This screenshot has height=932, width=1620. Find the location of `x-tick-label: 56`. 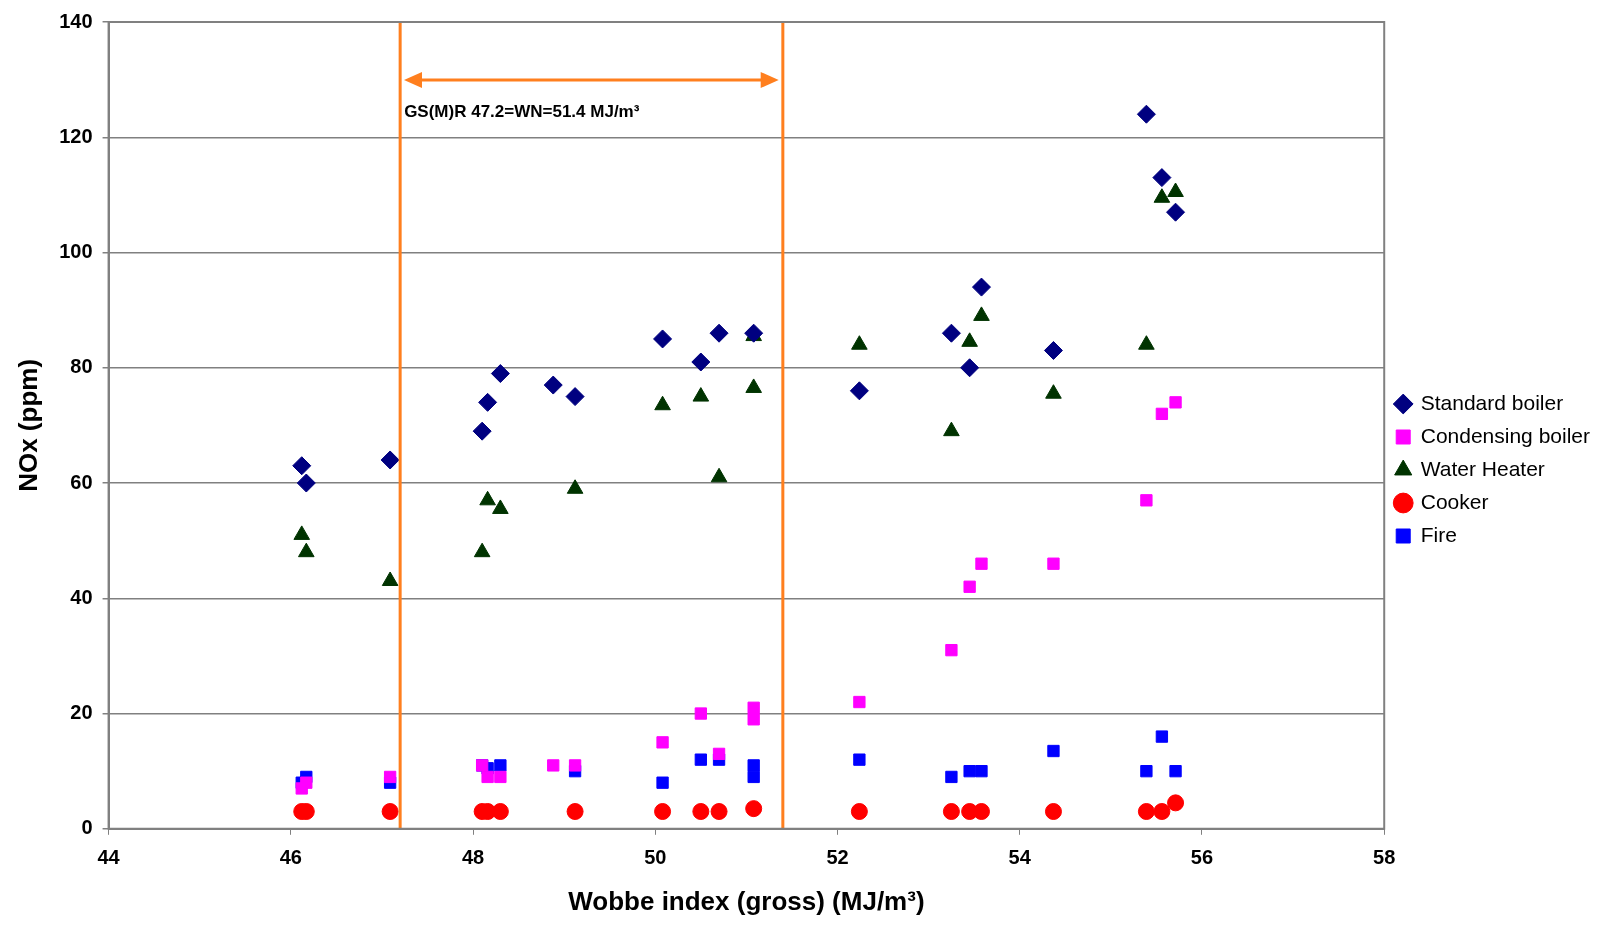

x-tick-label: 56 is located at coordinates (1202, 857).